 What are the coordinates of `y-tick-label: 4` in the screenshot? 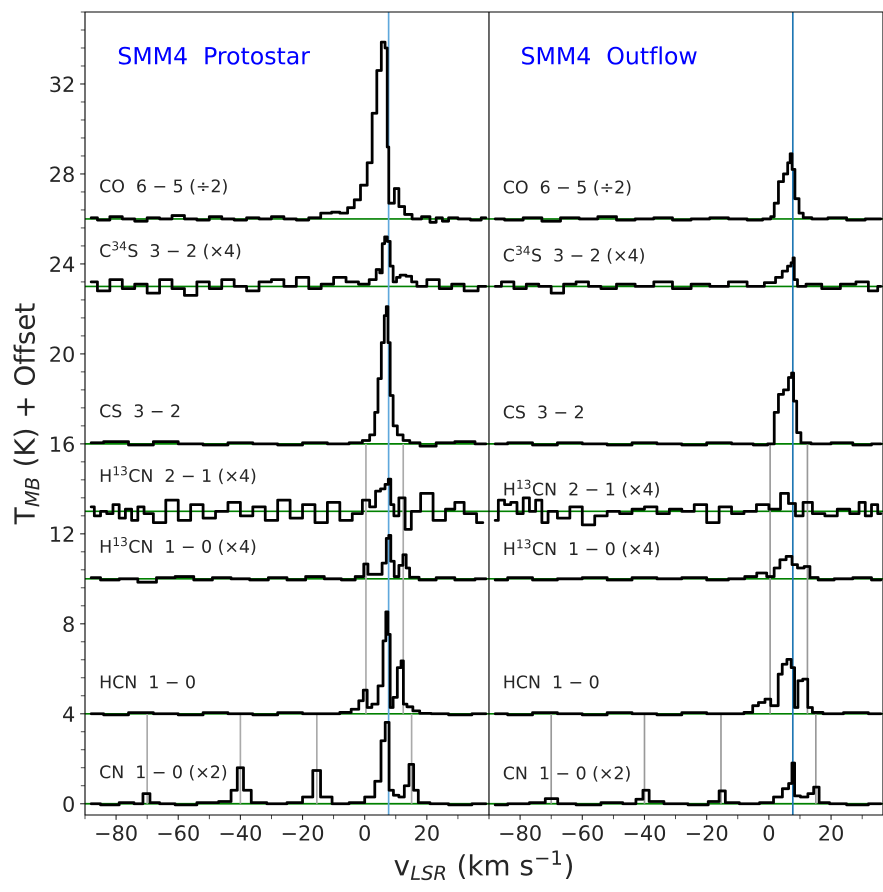 It's located at (68, 714).